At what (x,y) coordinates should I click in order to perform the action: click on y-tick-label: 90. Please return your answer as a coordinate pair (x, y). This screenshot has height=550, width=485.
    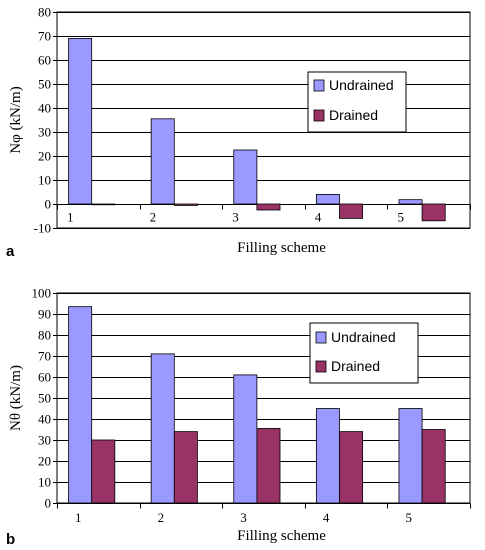
    Looking at the image, I should click on (44, 314).